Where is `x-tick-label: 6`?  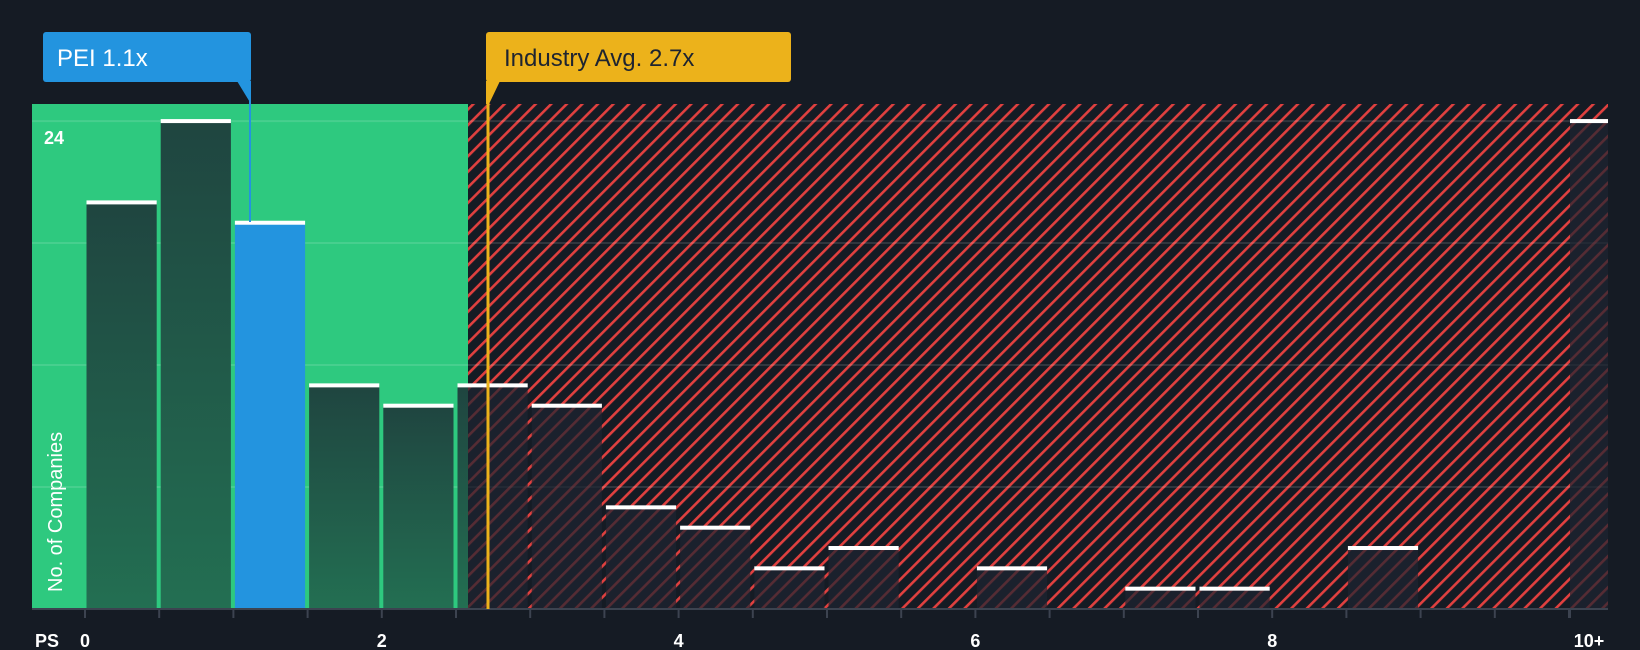
x-tick-label: 6 is located at coordinates (975, 640).